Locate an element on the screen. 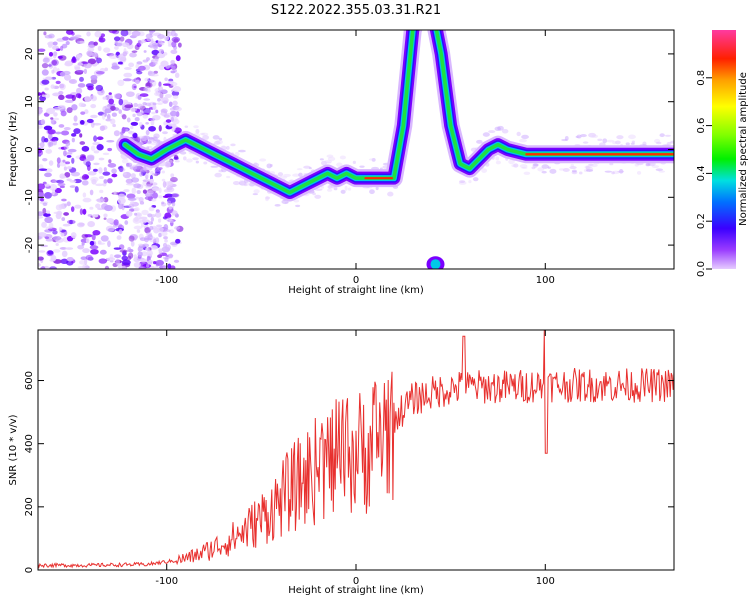 The image size is (750, 600). spectrogram-ytick-label: -10 is located at coordinates (29, 197).